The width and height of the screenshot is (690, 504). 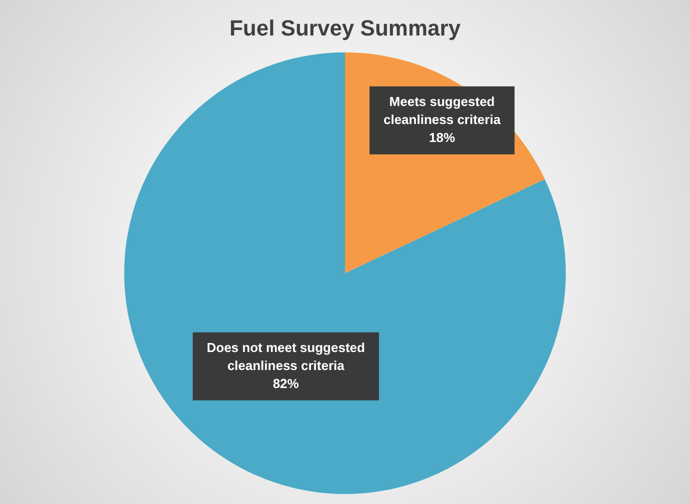 What do you see at coordinates (442, 110) in the screenshot?
I see `slice-label: Meets suggested cleanliness criteria` at bounding box center [442, 110].